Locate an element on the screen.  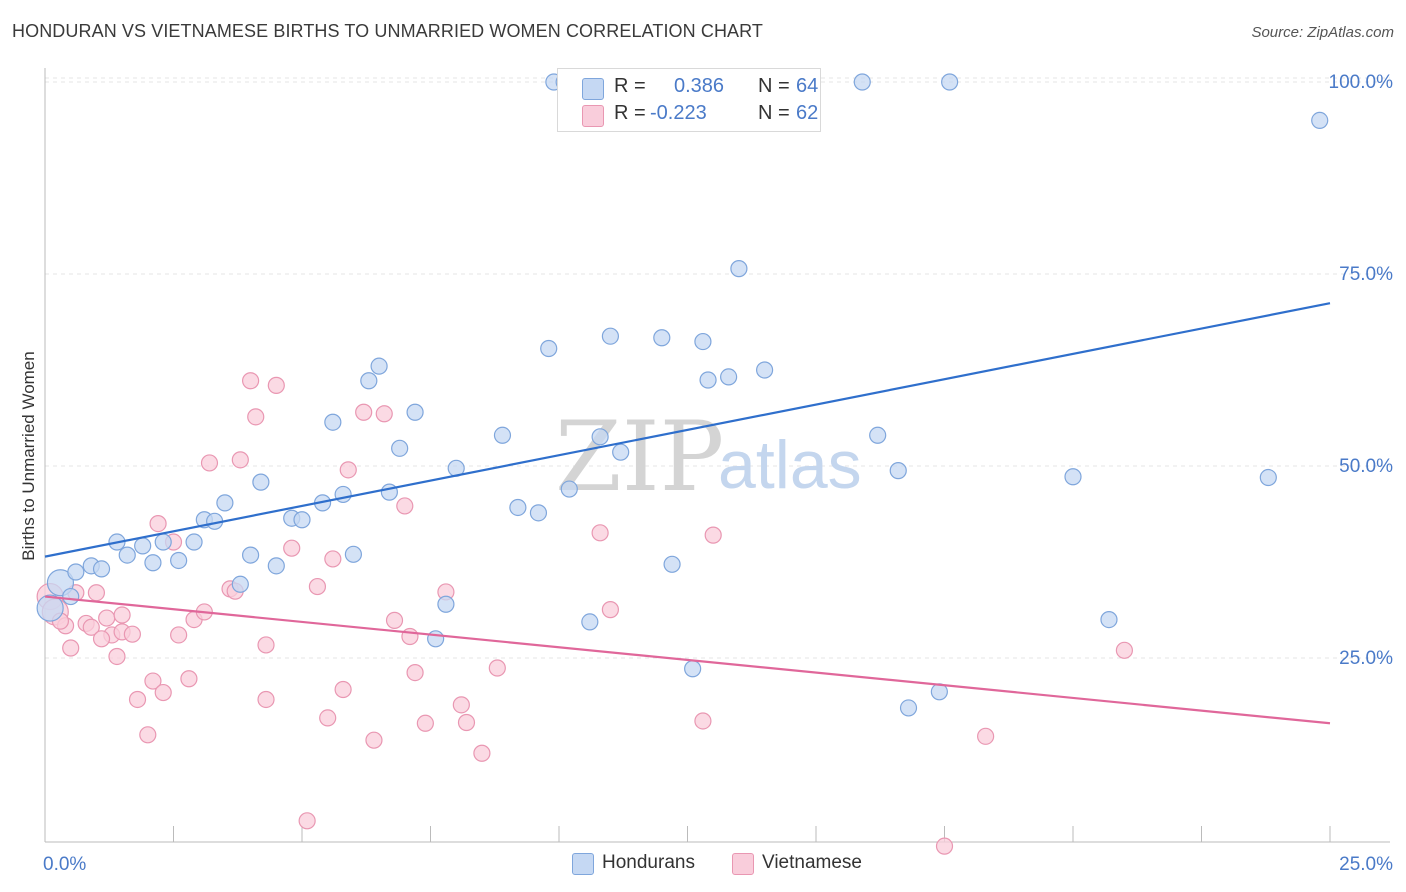
trendline-vietnamese is located at coordinates (687, 660).